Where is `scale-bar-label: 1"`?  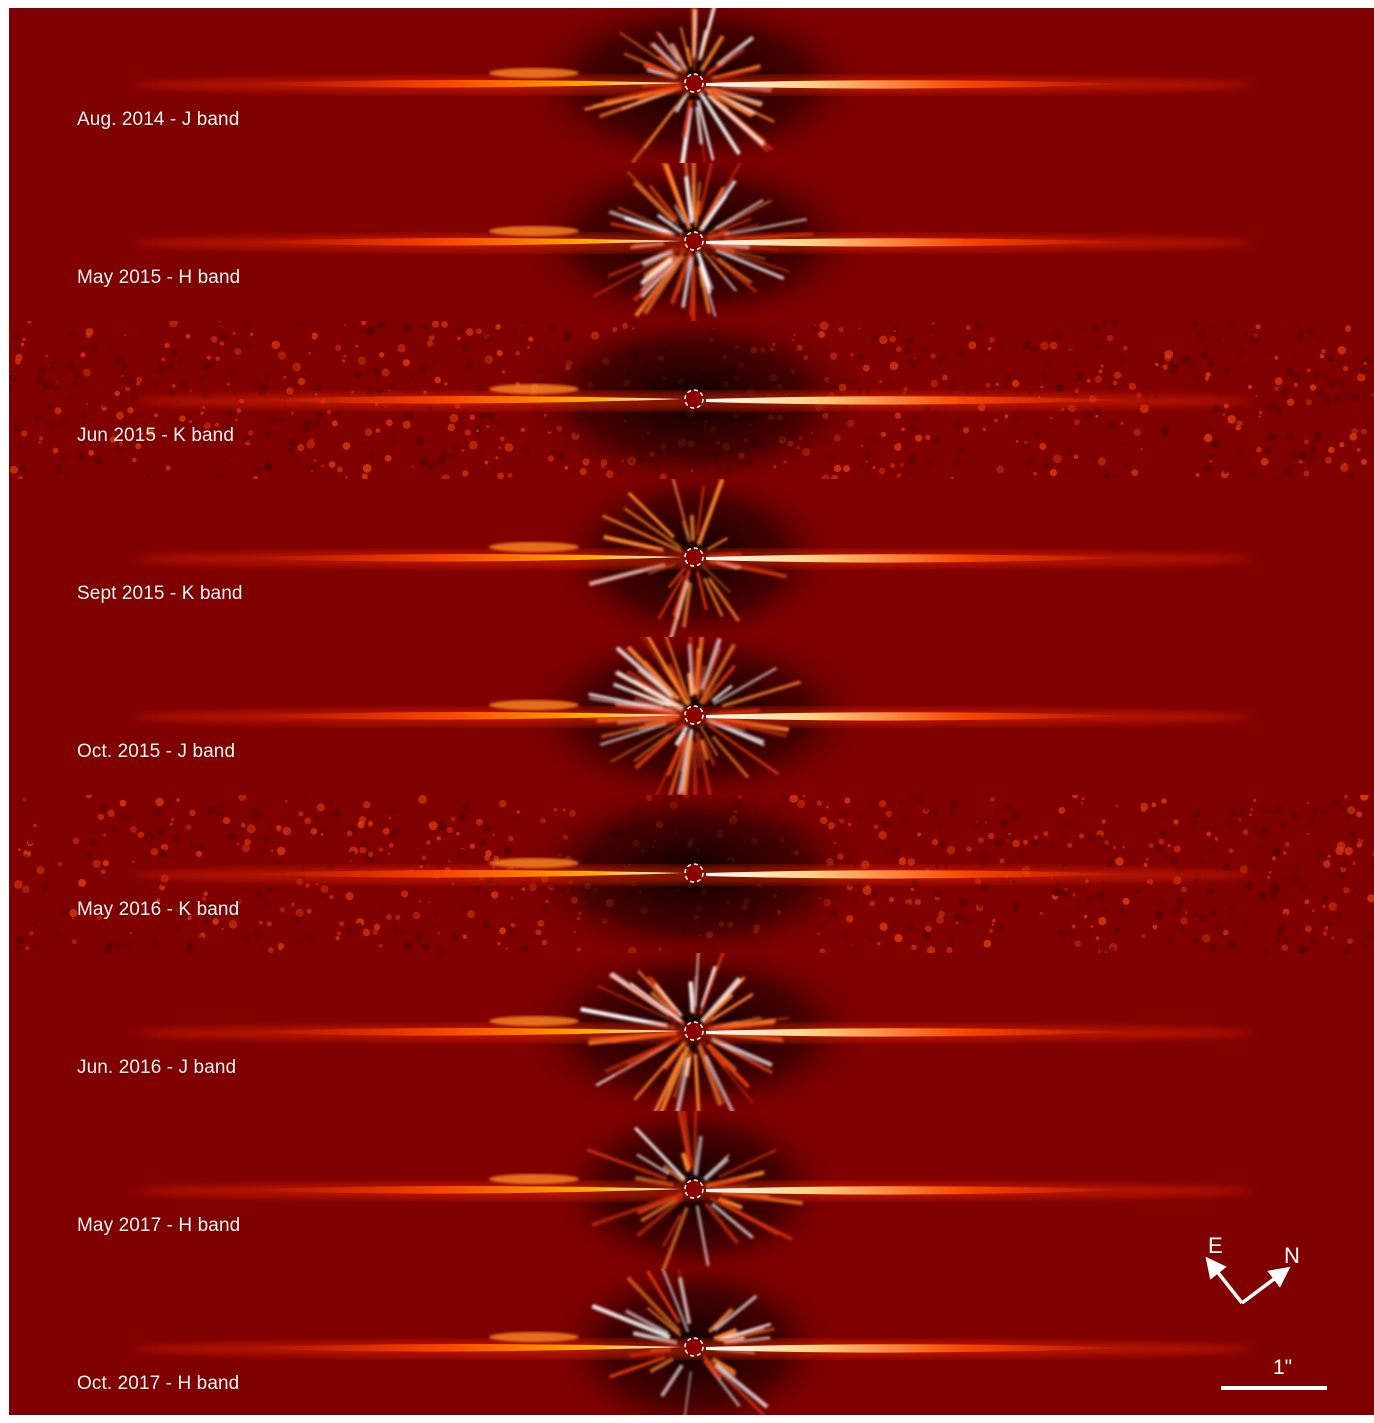
scale-bar-label: 1" is located at coordinates (1283, 1367).